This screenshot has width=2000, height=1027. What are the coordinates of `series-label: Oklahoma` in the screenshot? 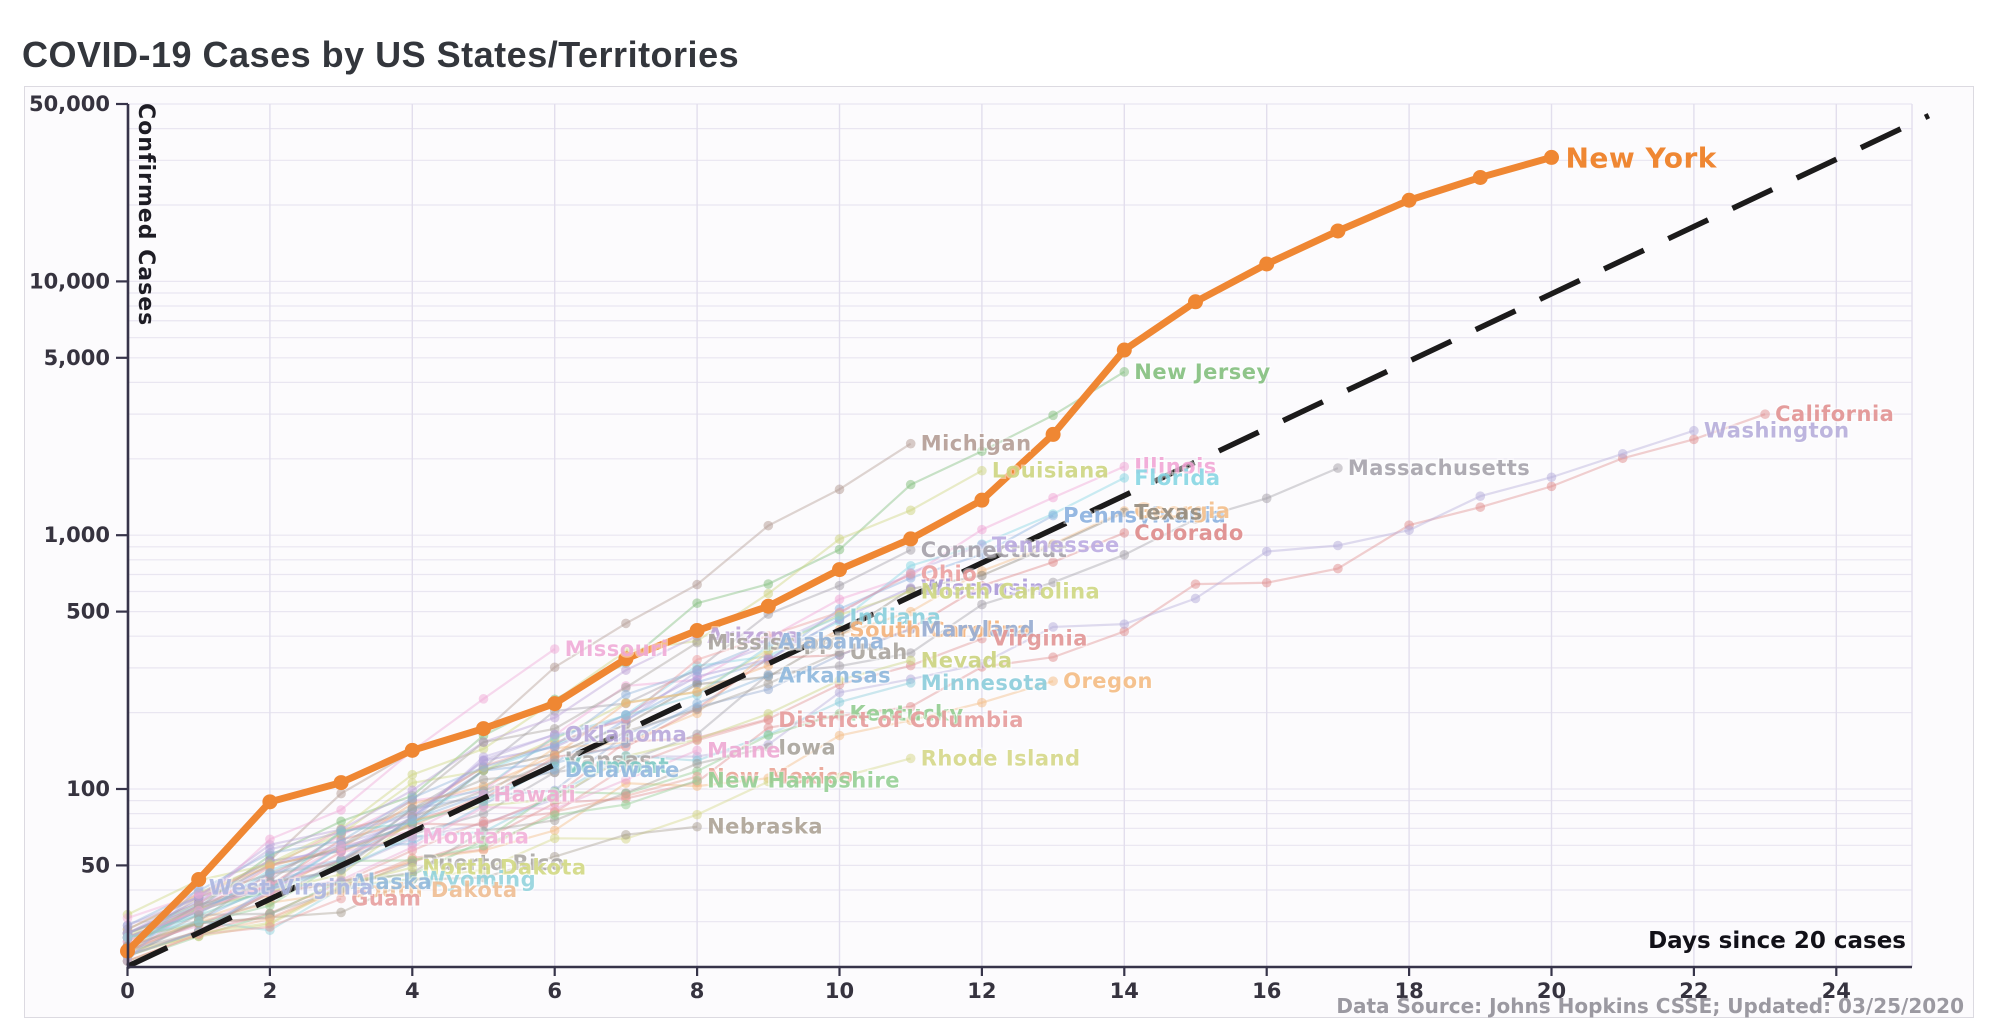 It's located at (625, 734).